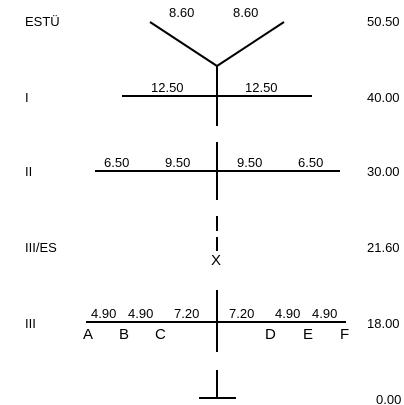 The height and width of the screenshot is (405, 404). Describe the element at coordinates (216, 260) in the screenshot. I see `mast-x-mark: X` at that location.